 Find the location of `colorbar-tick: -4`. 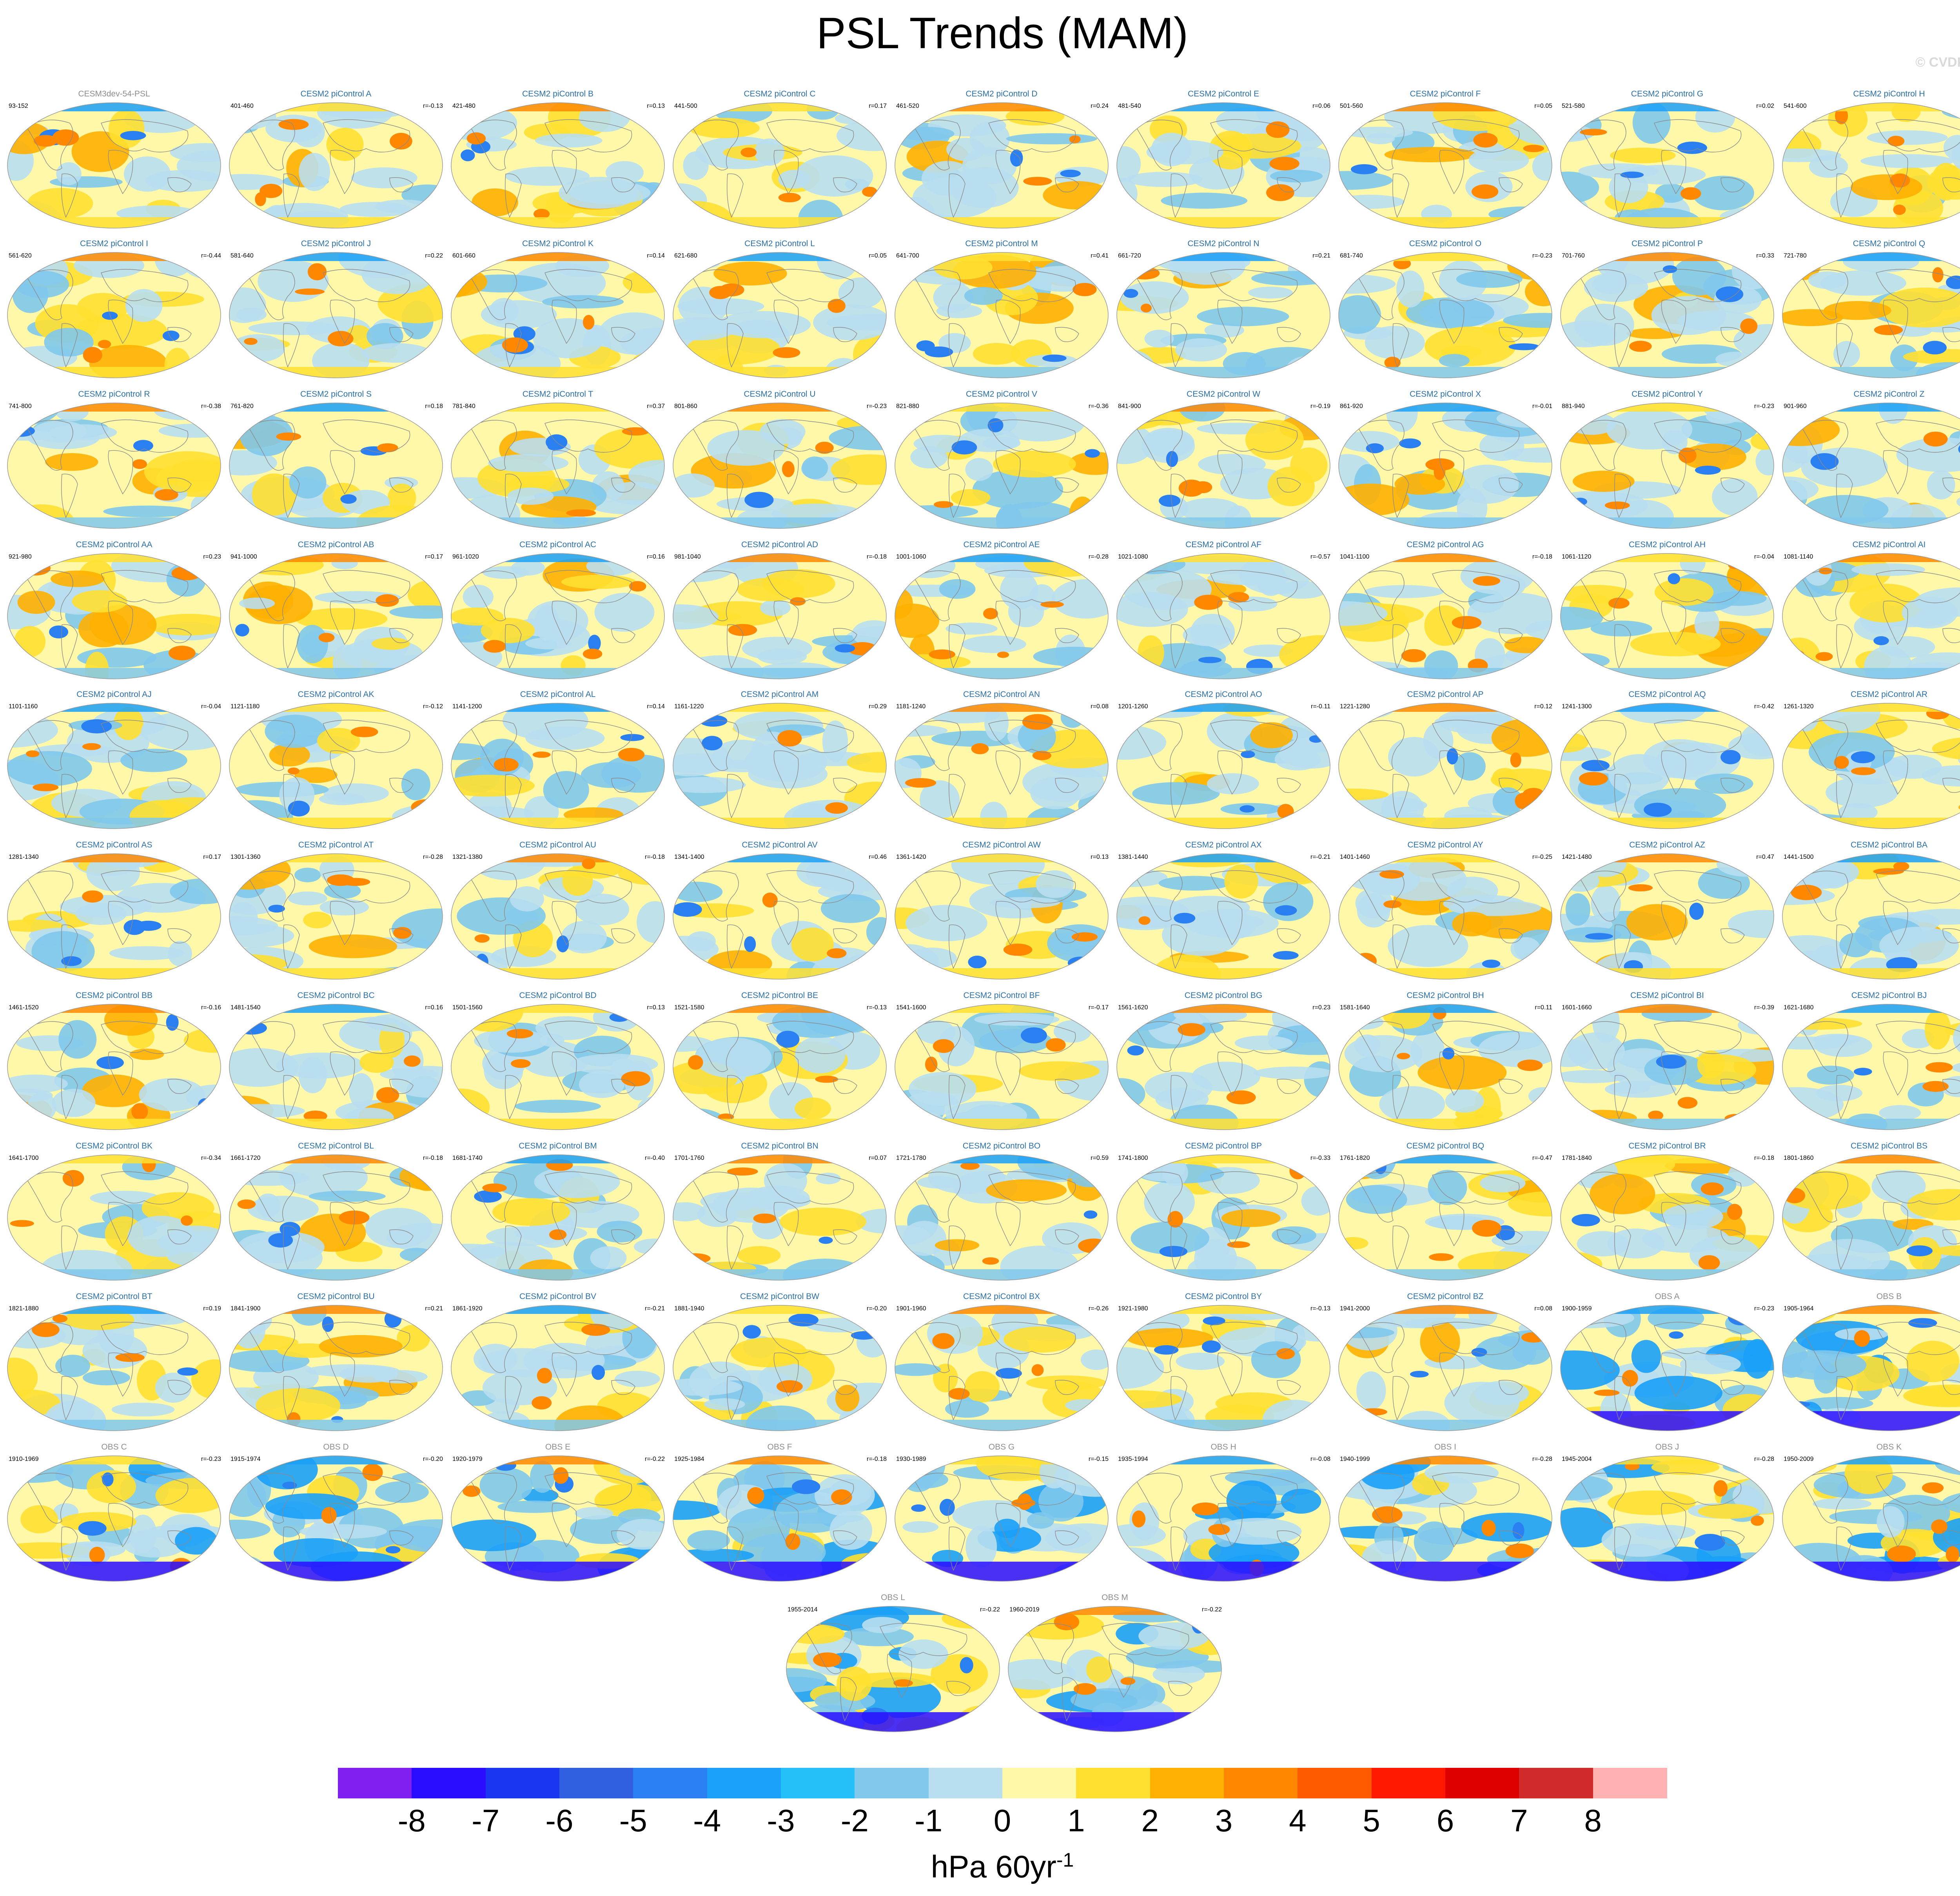

colorbar-tick: -4 is located at coordinates (707, 1820).